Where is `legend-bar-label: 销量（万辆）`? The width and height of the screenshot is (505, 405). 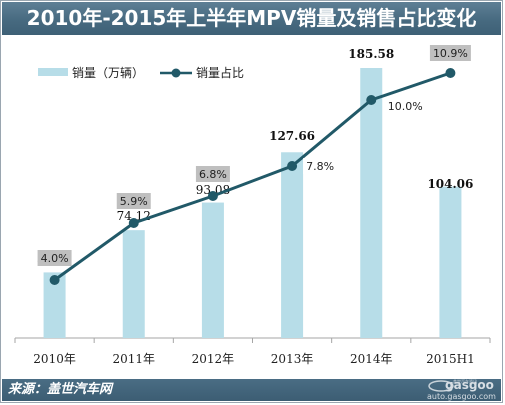
legend-bar-label: 销量（万辆） is located at coordinates (108, 73).